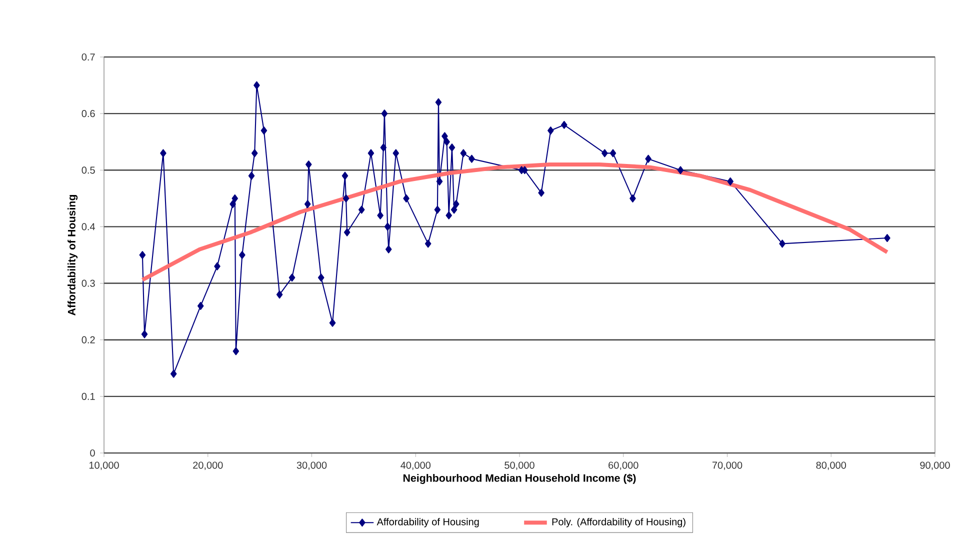  I want to click on x-tick-label: 30,000, so click(311, 466).